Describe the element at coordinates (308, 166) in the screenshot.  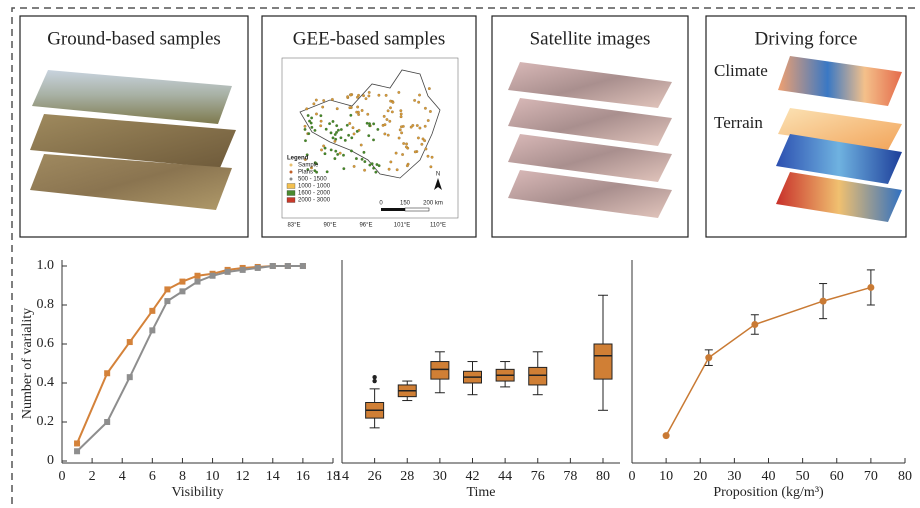
I see `legend-label: Sample` at that location.